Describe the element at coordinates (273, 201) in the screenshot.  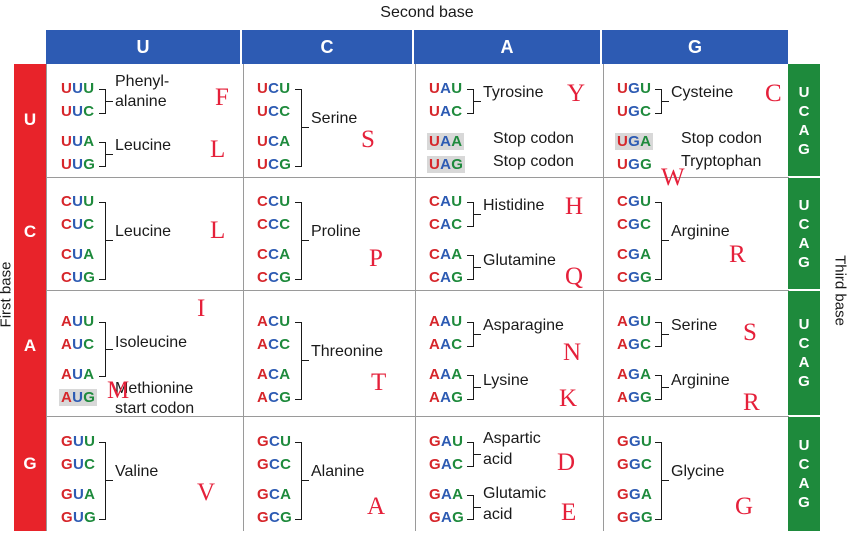
I see `codon-ccu: CCU` at that location.